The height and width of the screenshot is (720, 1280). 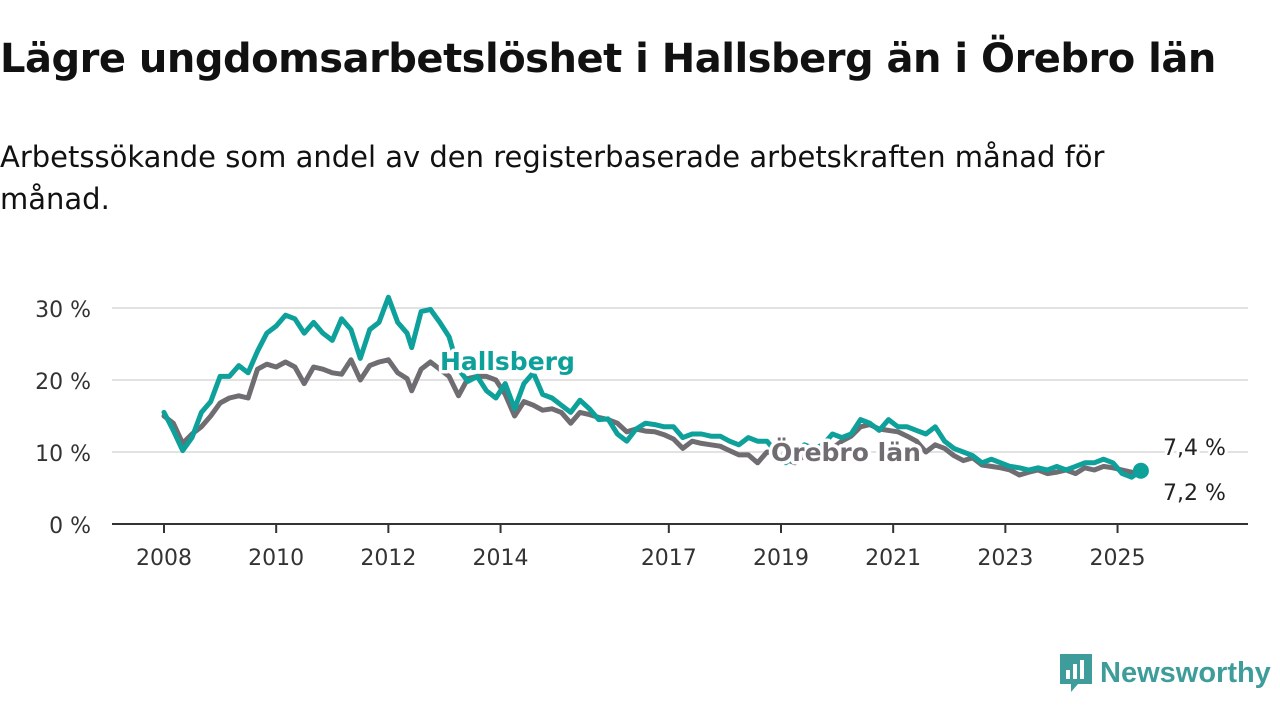 I want to click on brand-name: Newsworthy, so click(x=1185, y=672).